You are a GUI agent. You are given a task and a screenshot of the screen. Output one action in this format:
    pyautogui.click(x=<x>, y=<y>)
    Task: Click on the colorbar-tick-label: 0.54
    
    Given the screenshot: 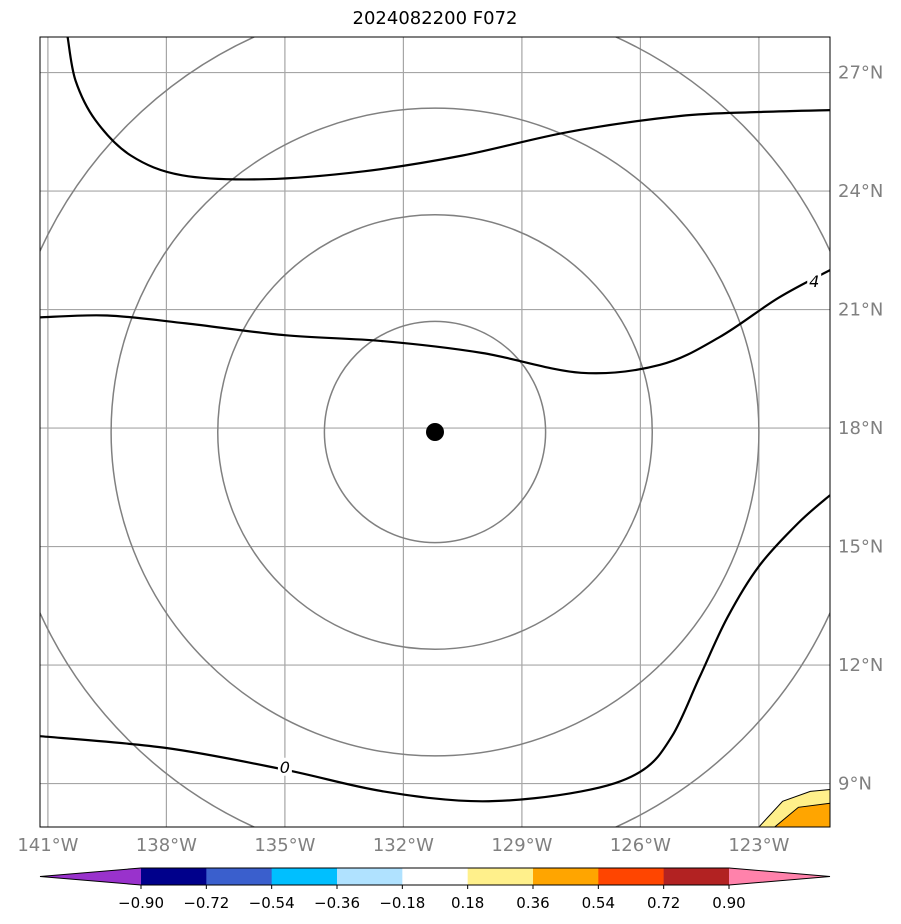 What is the action you would take?
    pyautogui.click(x=598, y=903)
    